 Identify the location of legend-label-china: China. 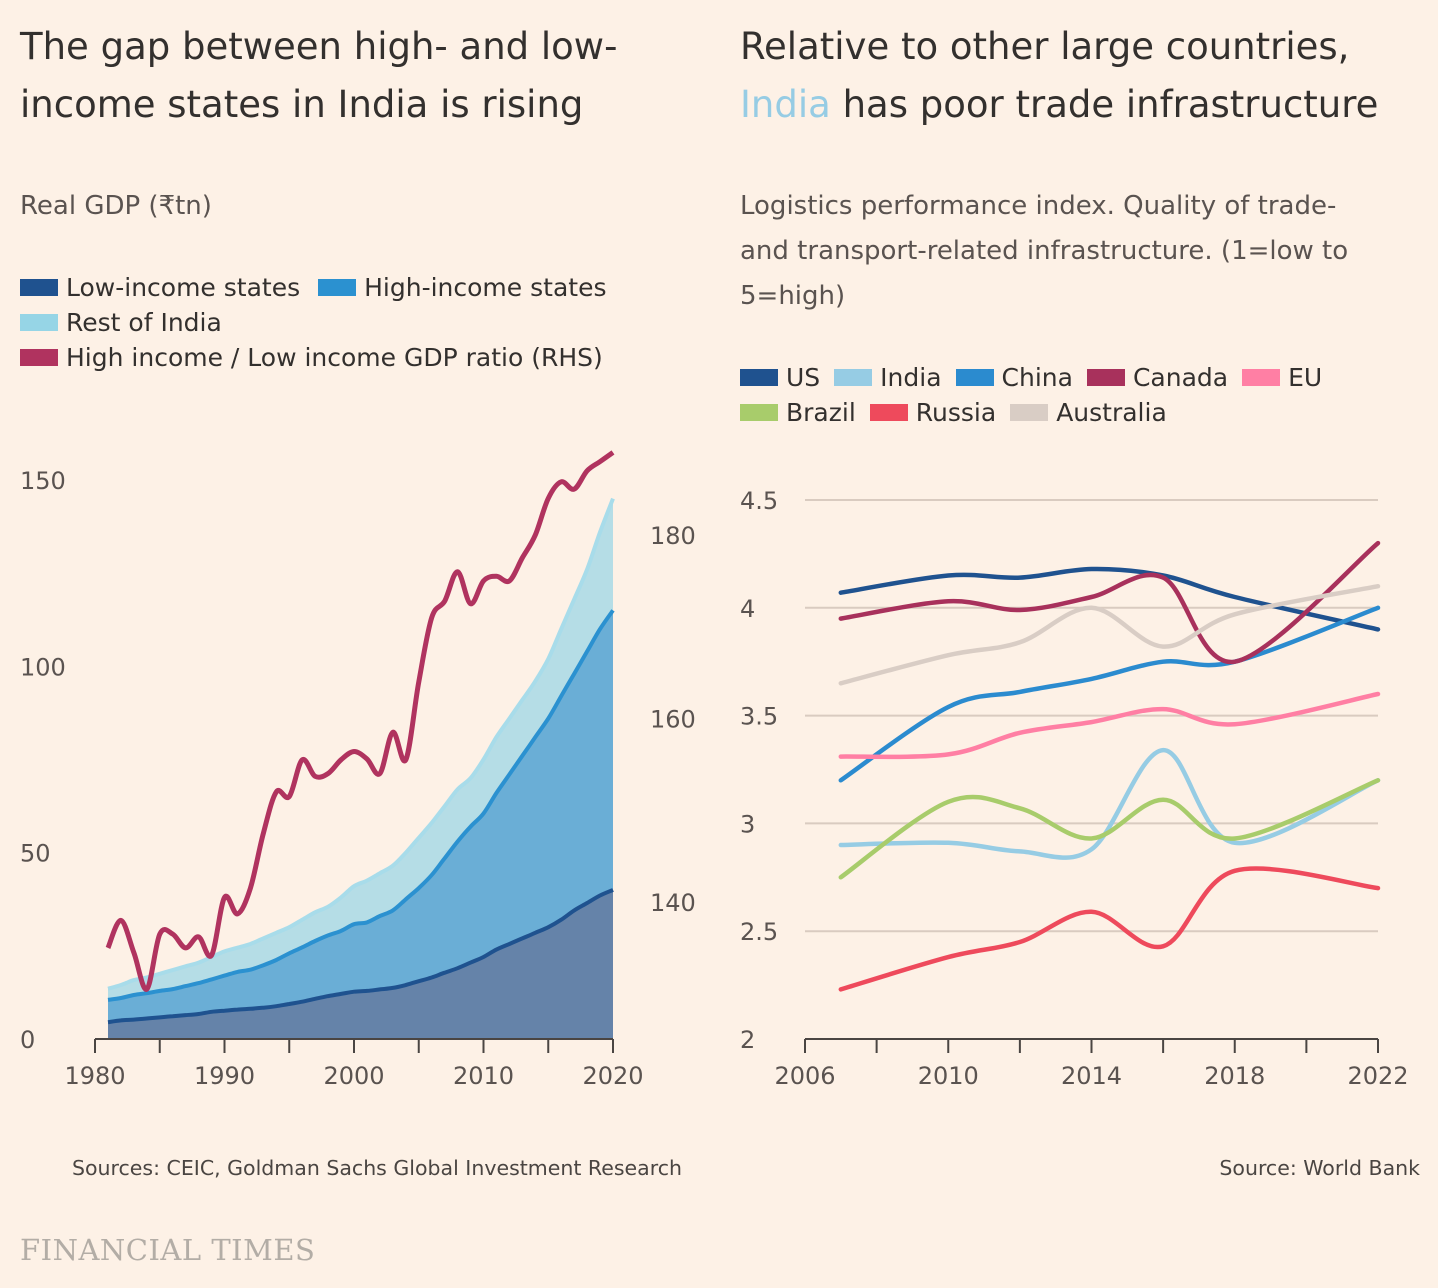
(1037, 377).